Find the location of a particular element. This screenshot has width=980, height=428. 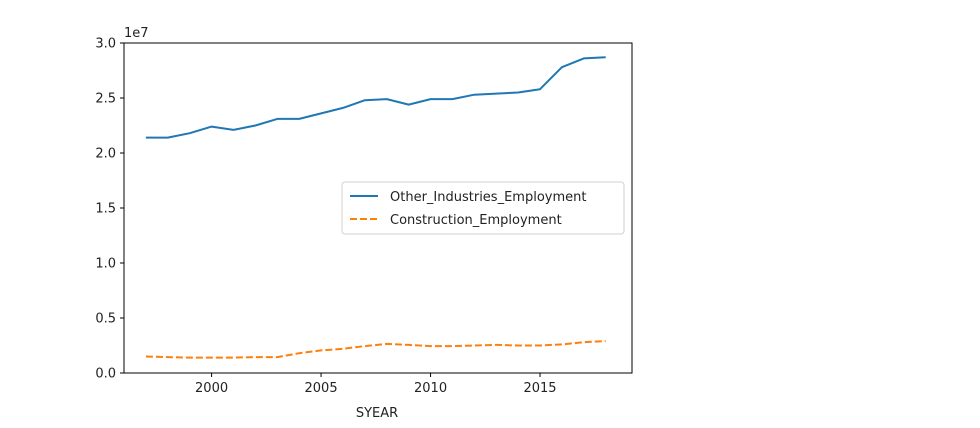

y-axis: 0.0 0.5 1.0 1.5 2.0 2.5 3.0 is located at coordinates (109, 209).